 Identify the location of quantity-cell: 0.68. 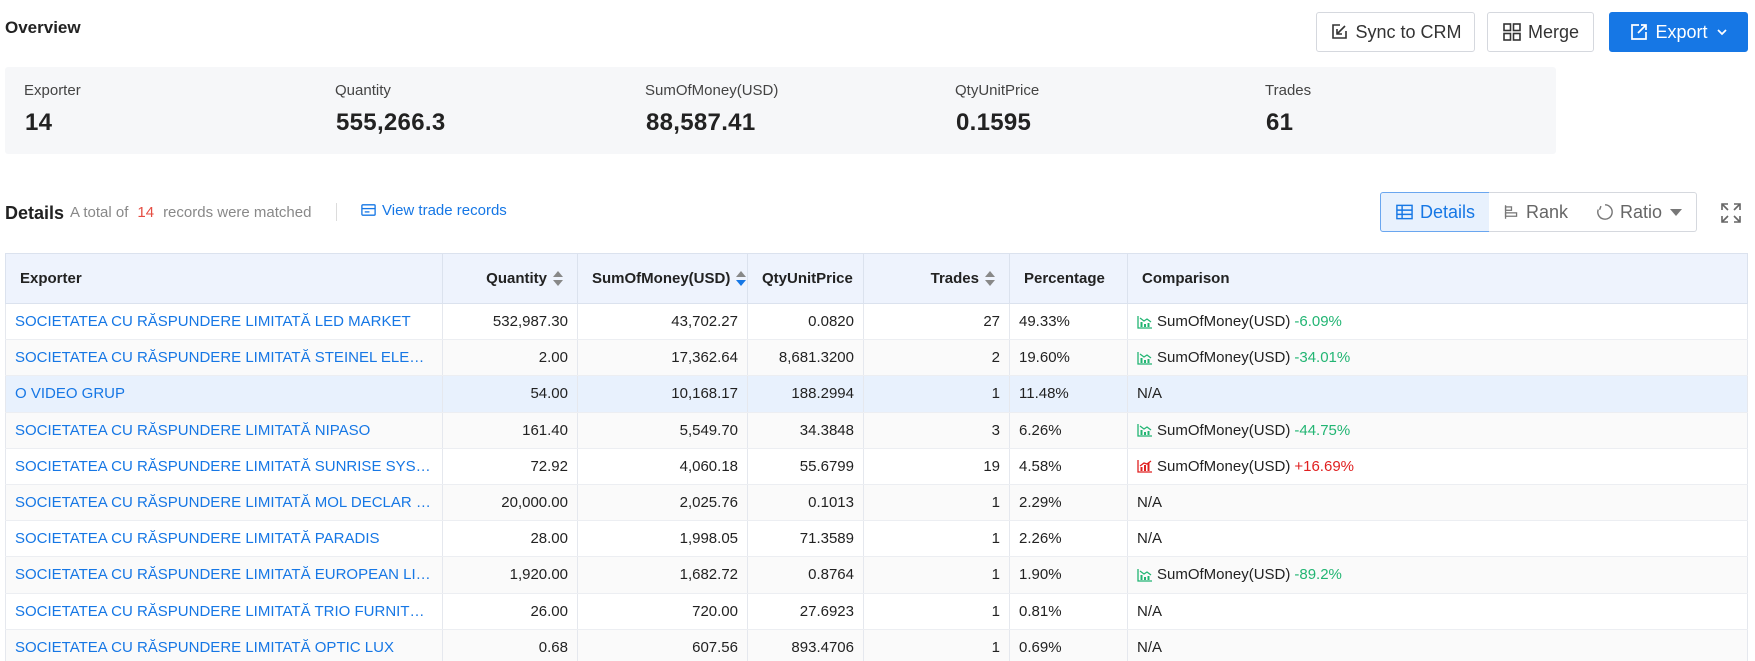
(510, 645).